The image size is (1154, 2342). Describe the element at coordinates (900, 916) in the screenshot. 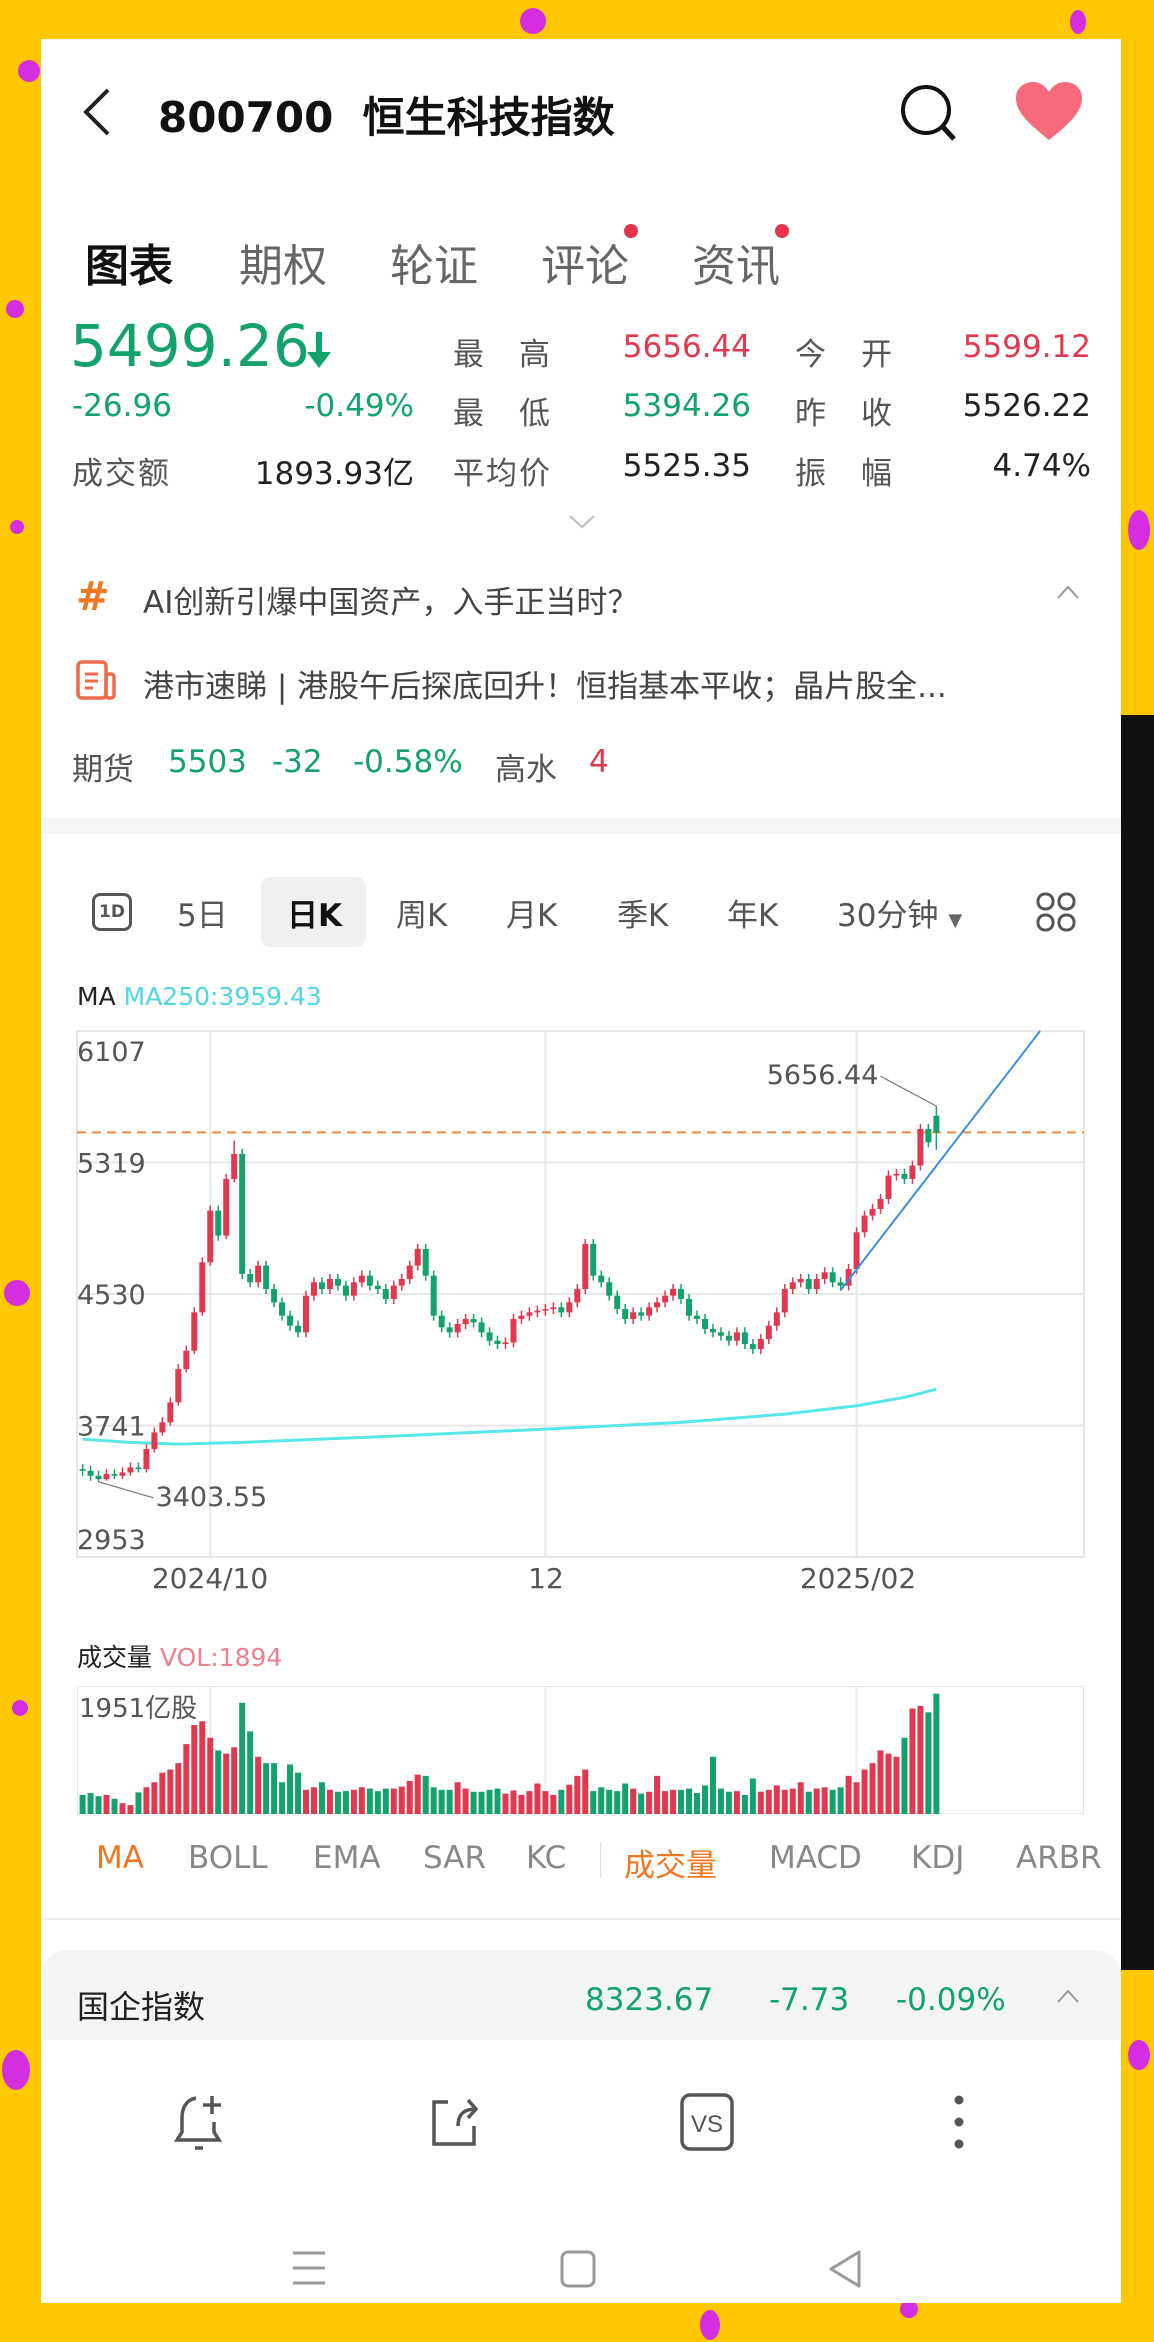

I see `period-minute-dropdown: 30分钟 ▼` at that location.